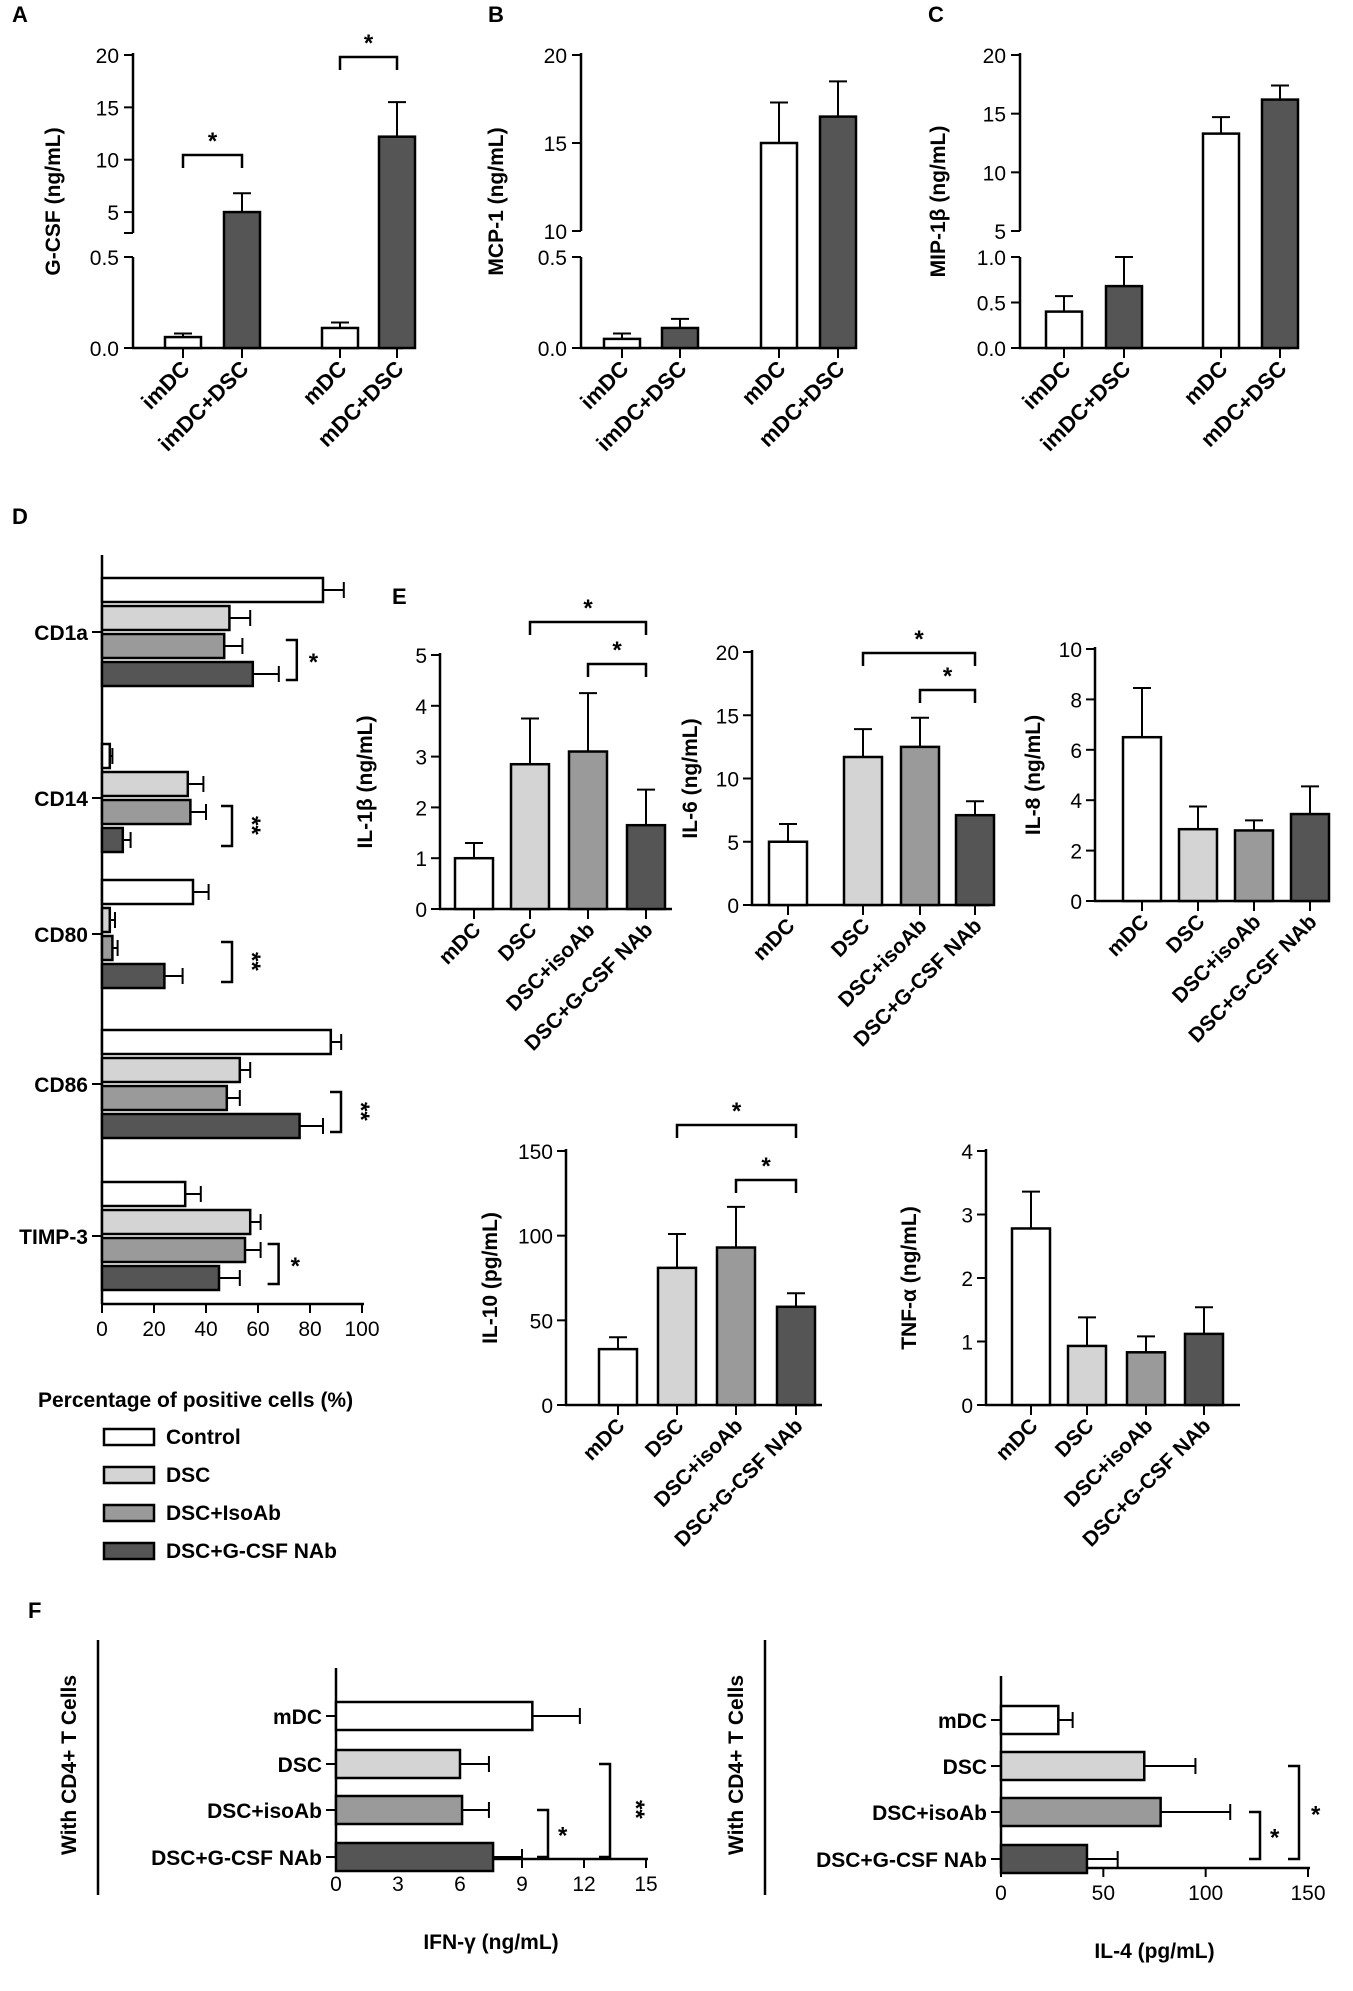  I want to click on x-tick-label: 50, so click(1103, 1893).